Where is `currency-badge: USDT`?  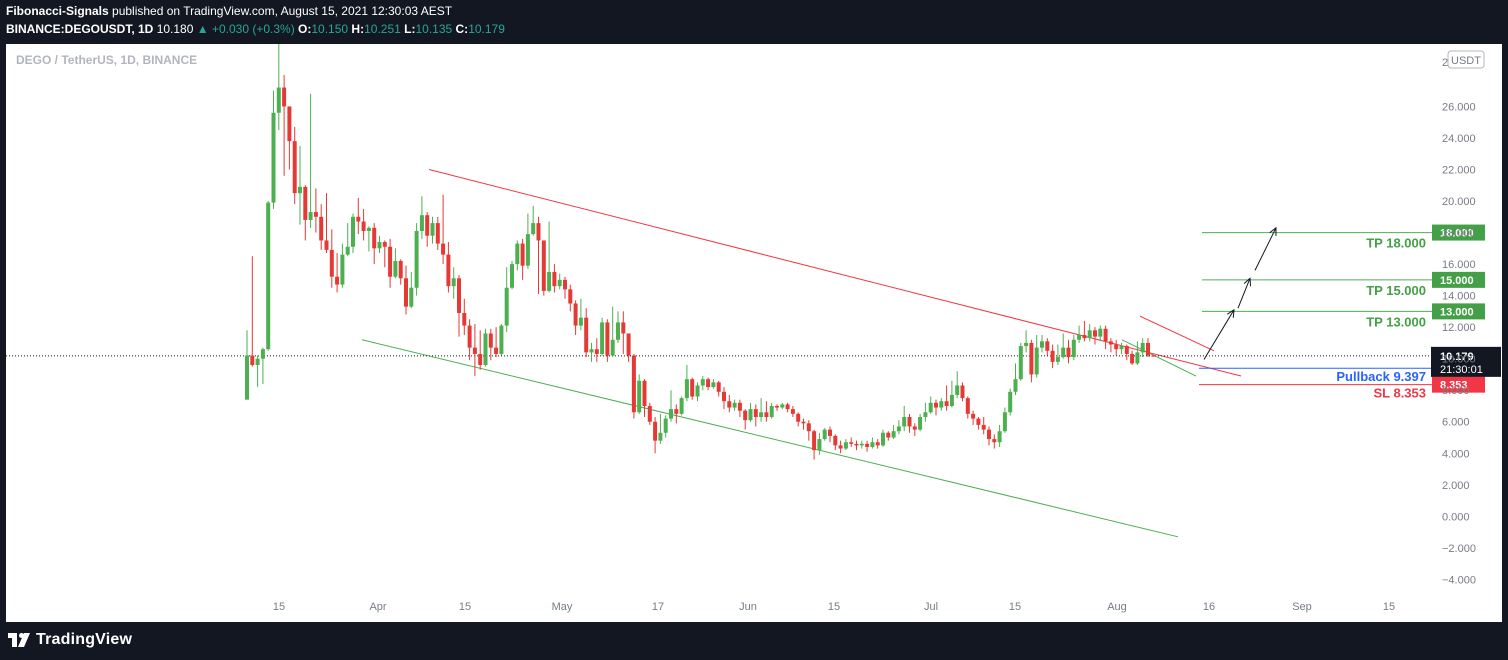 currency-badge: USDT is located at coordinates (1466, 59).